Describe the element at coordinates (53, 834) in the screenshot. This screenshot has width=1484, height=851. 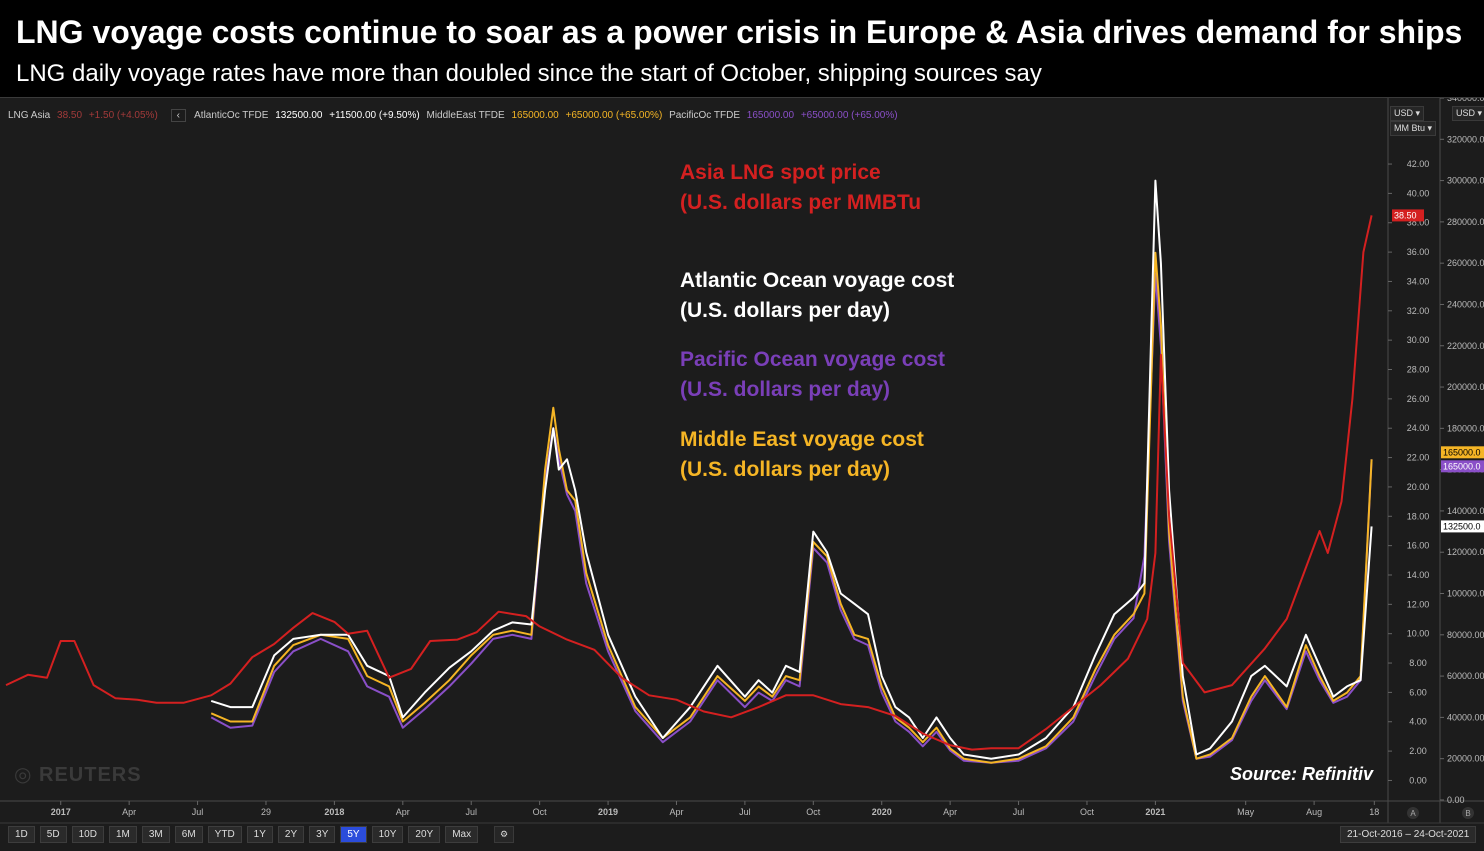
I see `range-button-5d: 5D` at that location.